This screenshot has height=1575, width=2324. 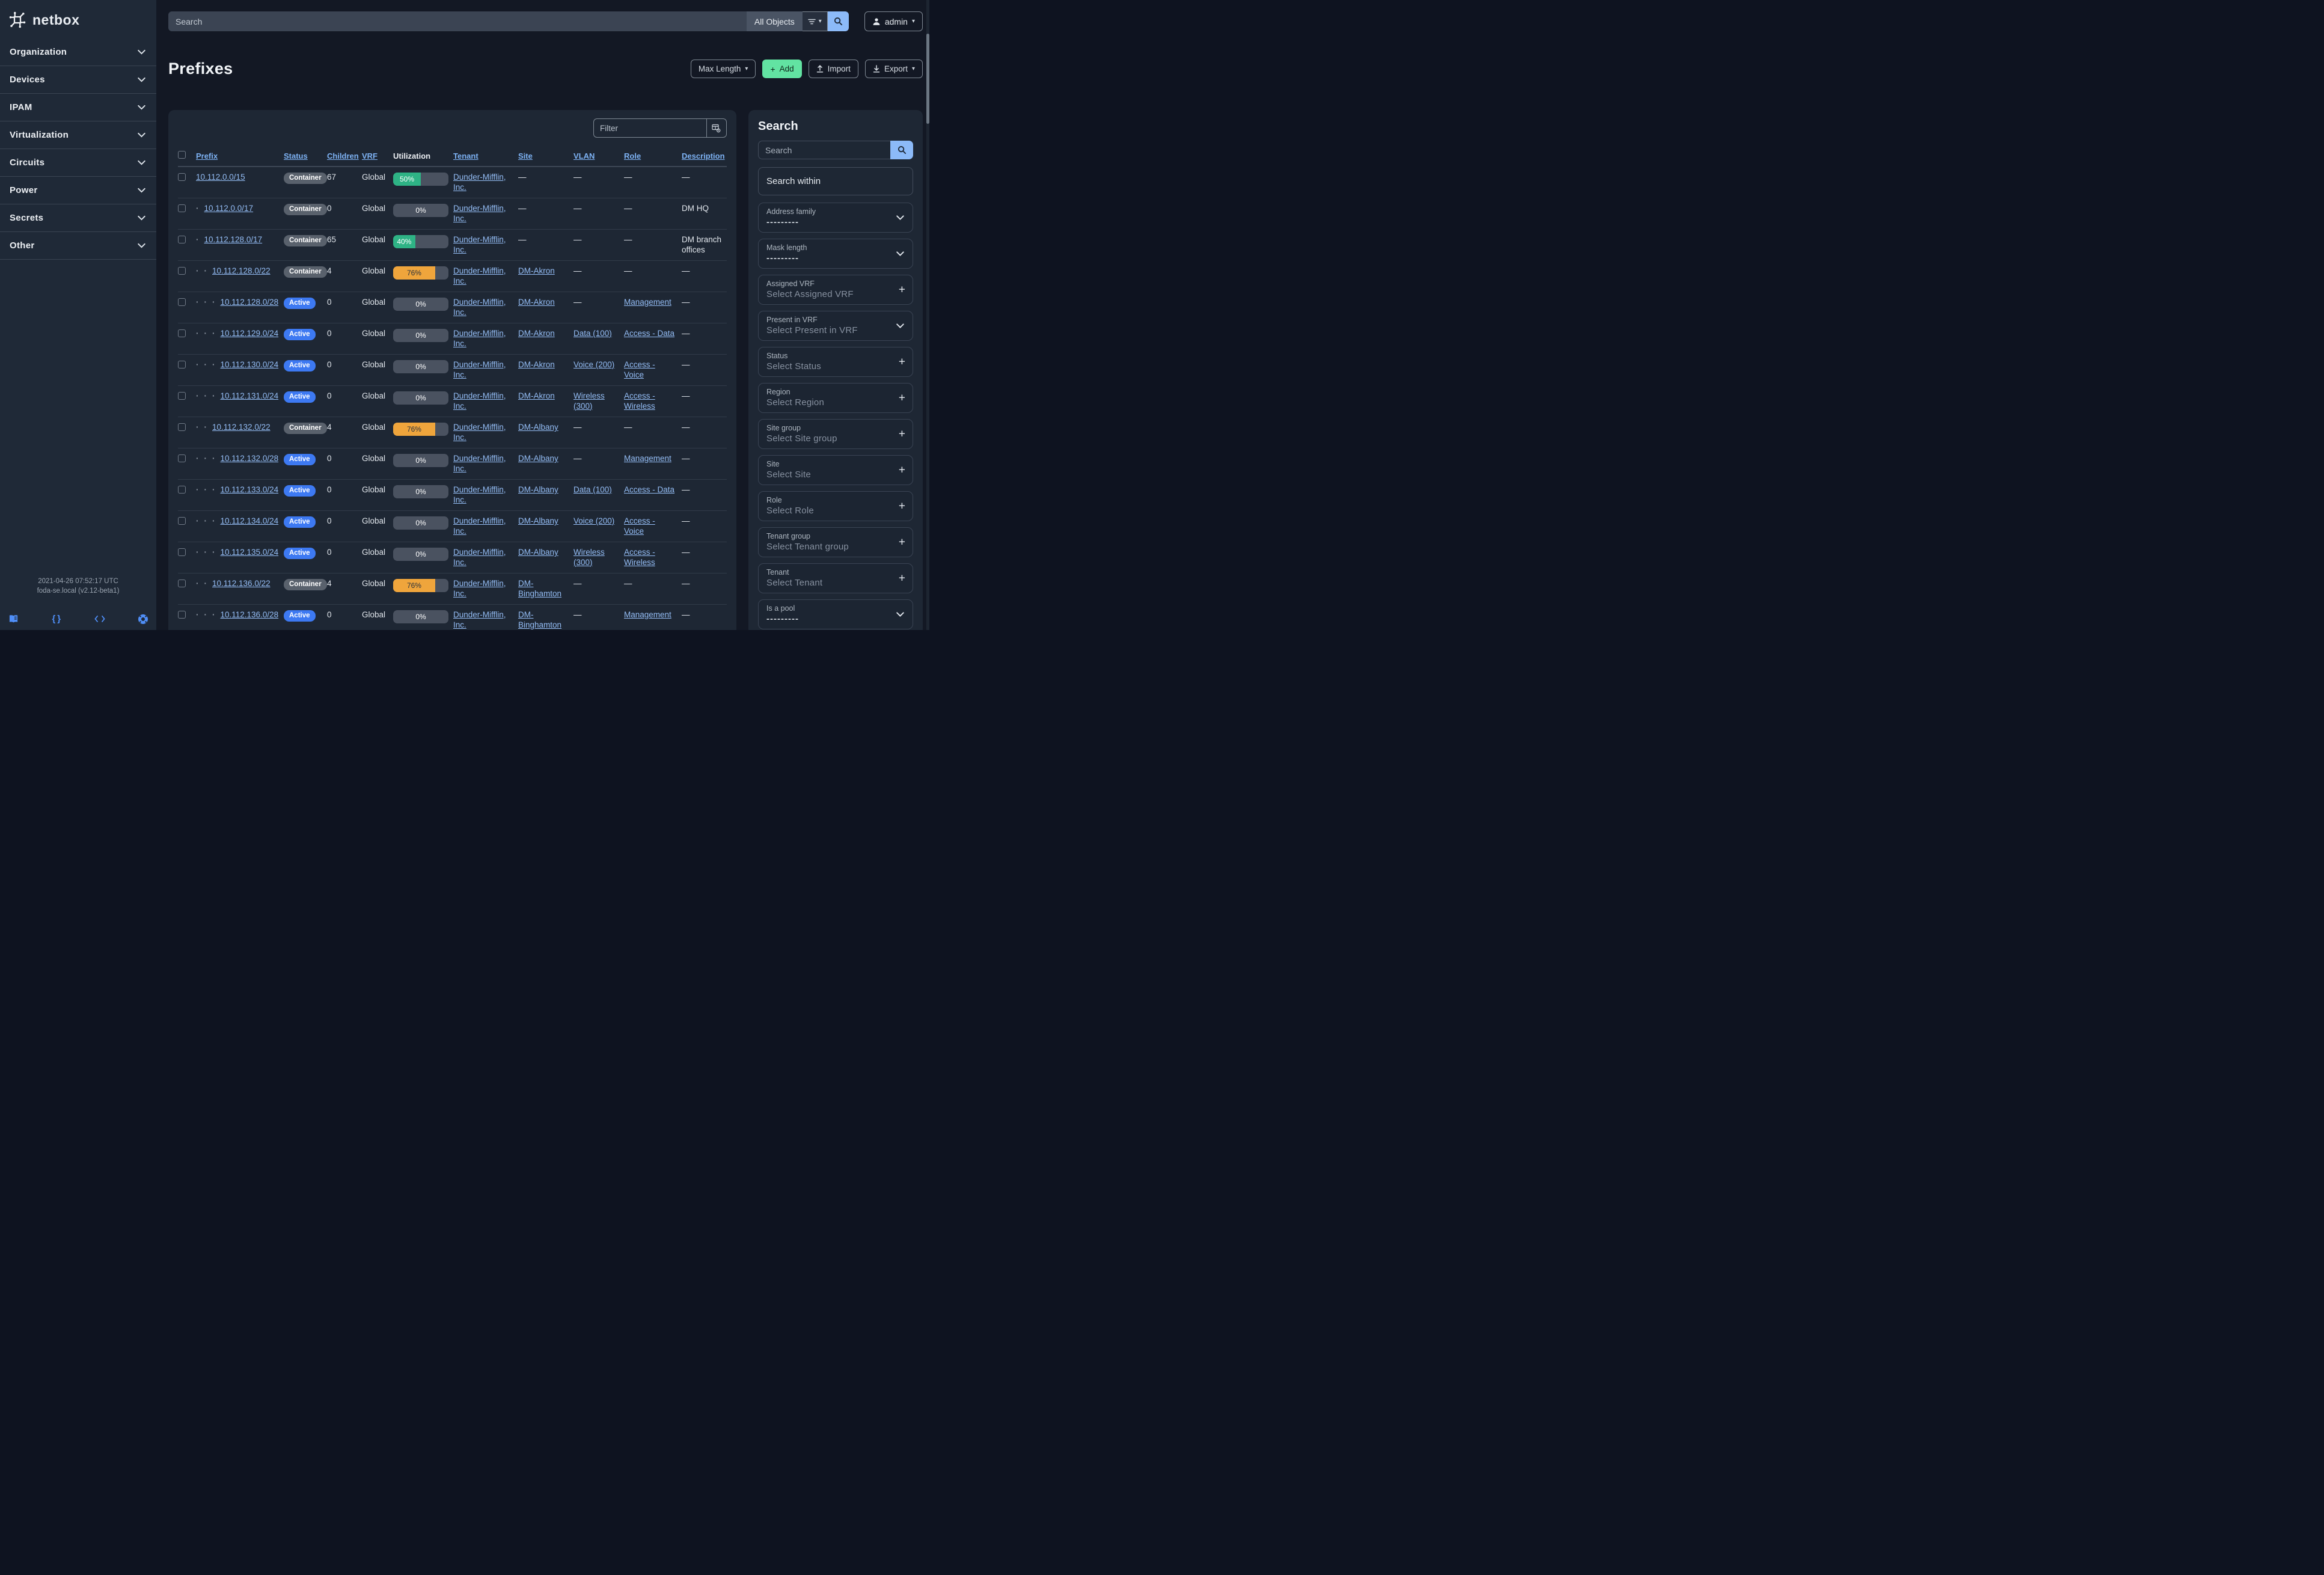 What do you see at coordinates (78, 218) in the screenshot?
I see `sidebar-item-secrets: Secrets` at bounding box center [78, 218].